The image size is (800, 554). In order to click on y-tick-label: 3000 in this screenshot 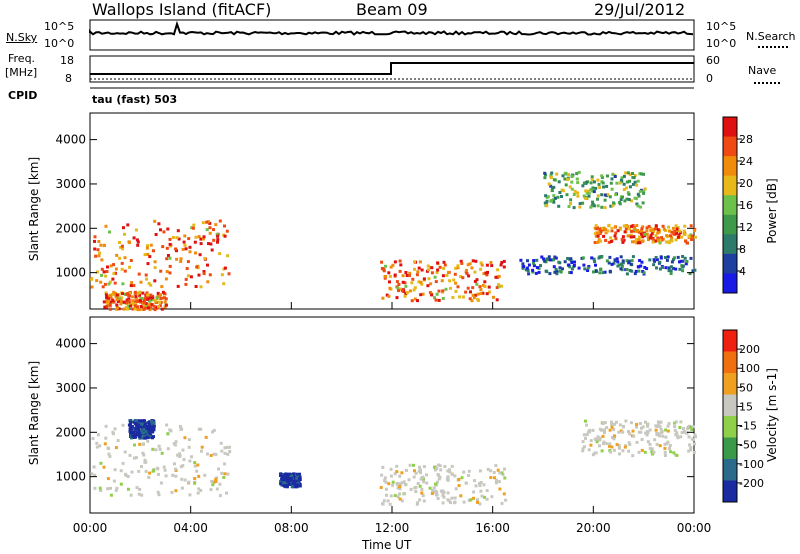, I will do `click(70, 184)`.